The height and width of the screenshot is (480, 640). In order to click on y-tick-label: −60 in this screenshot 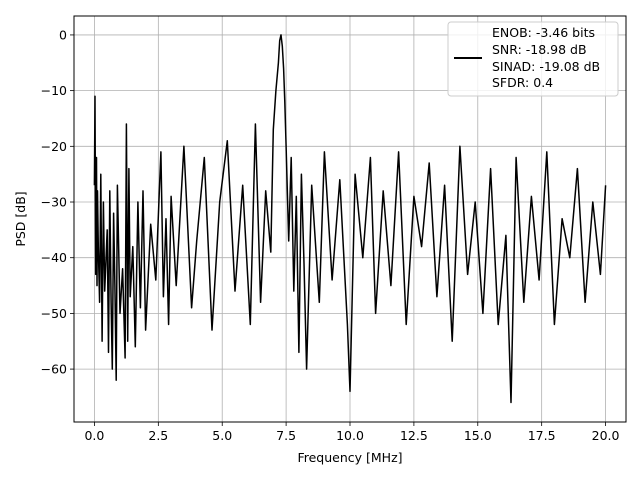, I will do `click(54, 369)`.